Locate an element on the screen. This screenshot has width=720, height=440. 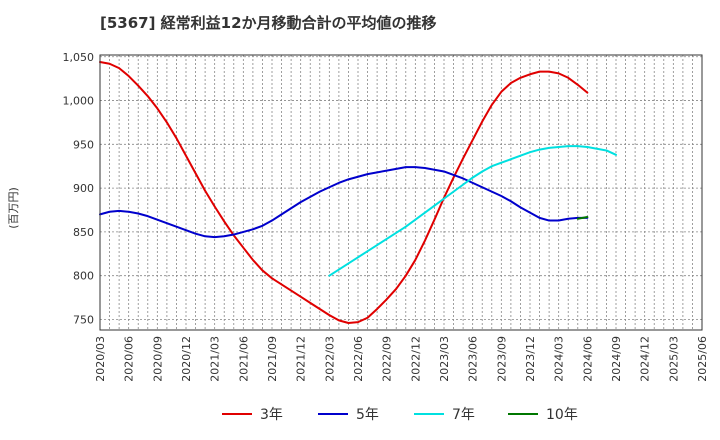
y-tick-label: 950 is located at coordinates (83, 144).